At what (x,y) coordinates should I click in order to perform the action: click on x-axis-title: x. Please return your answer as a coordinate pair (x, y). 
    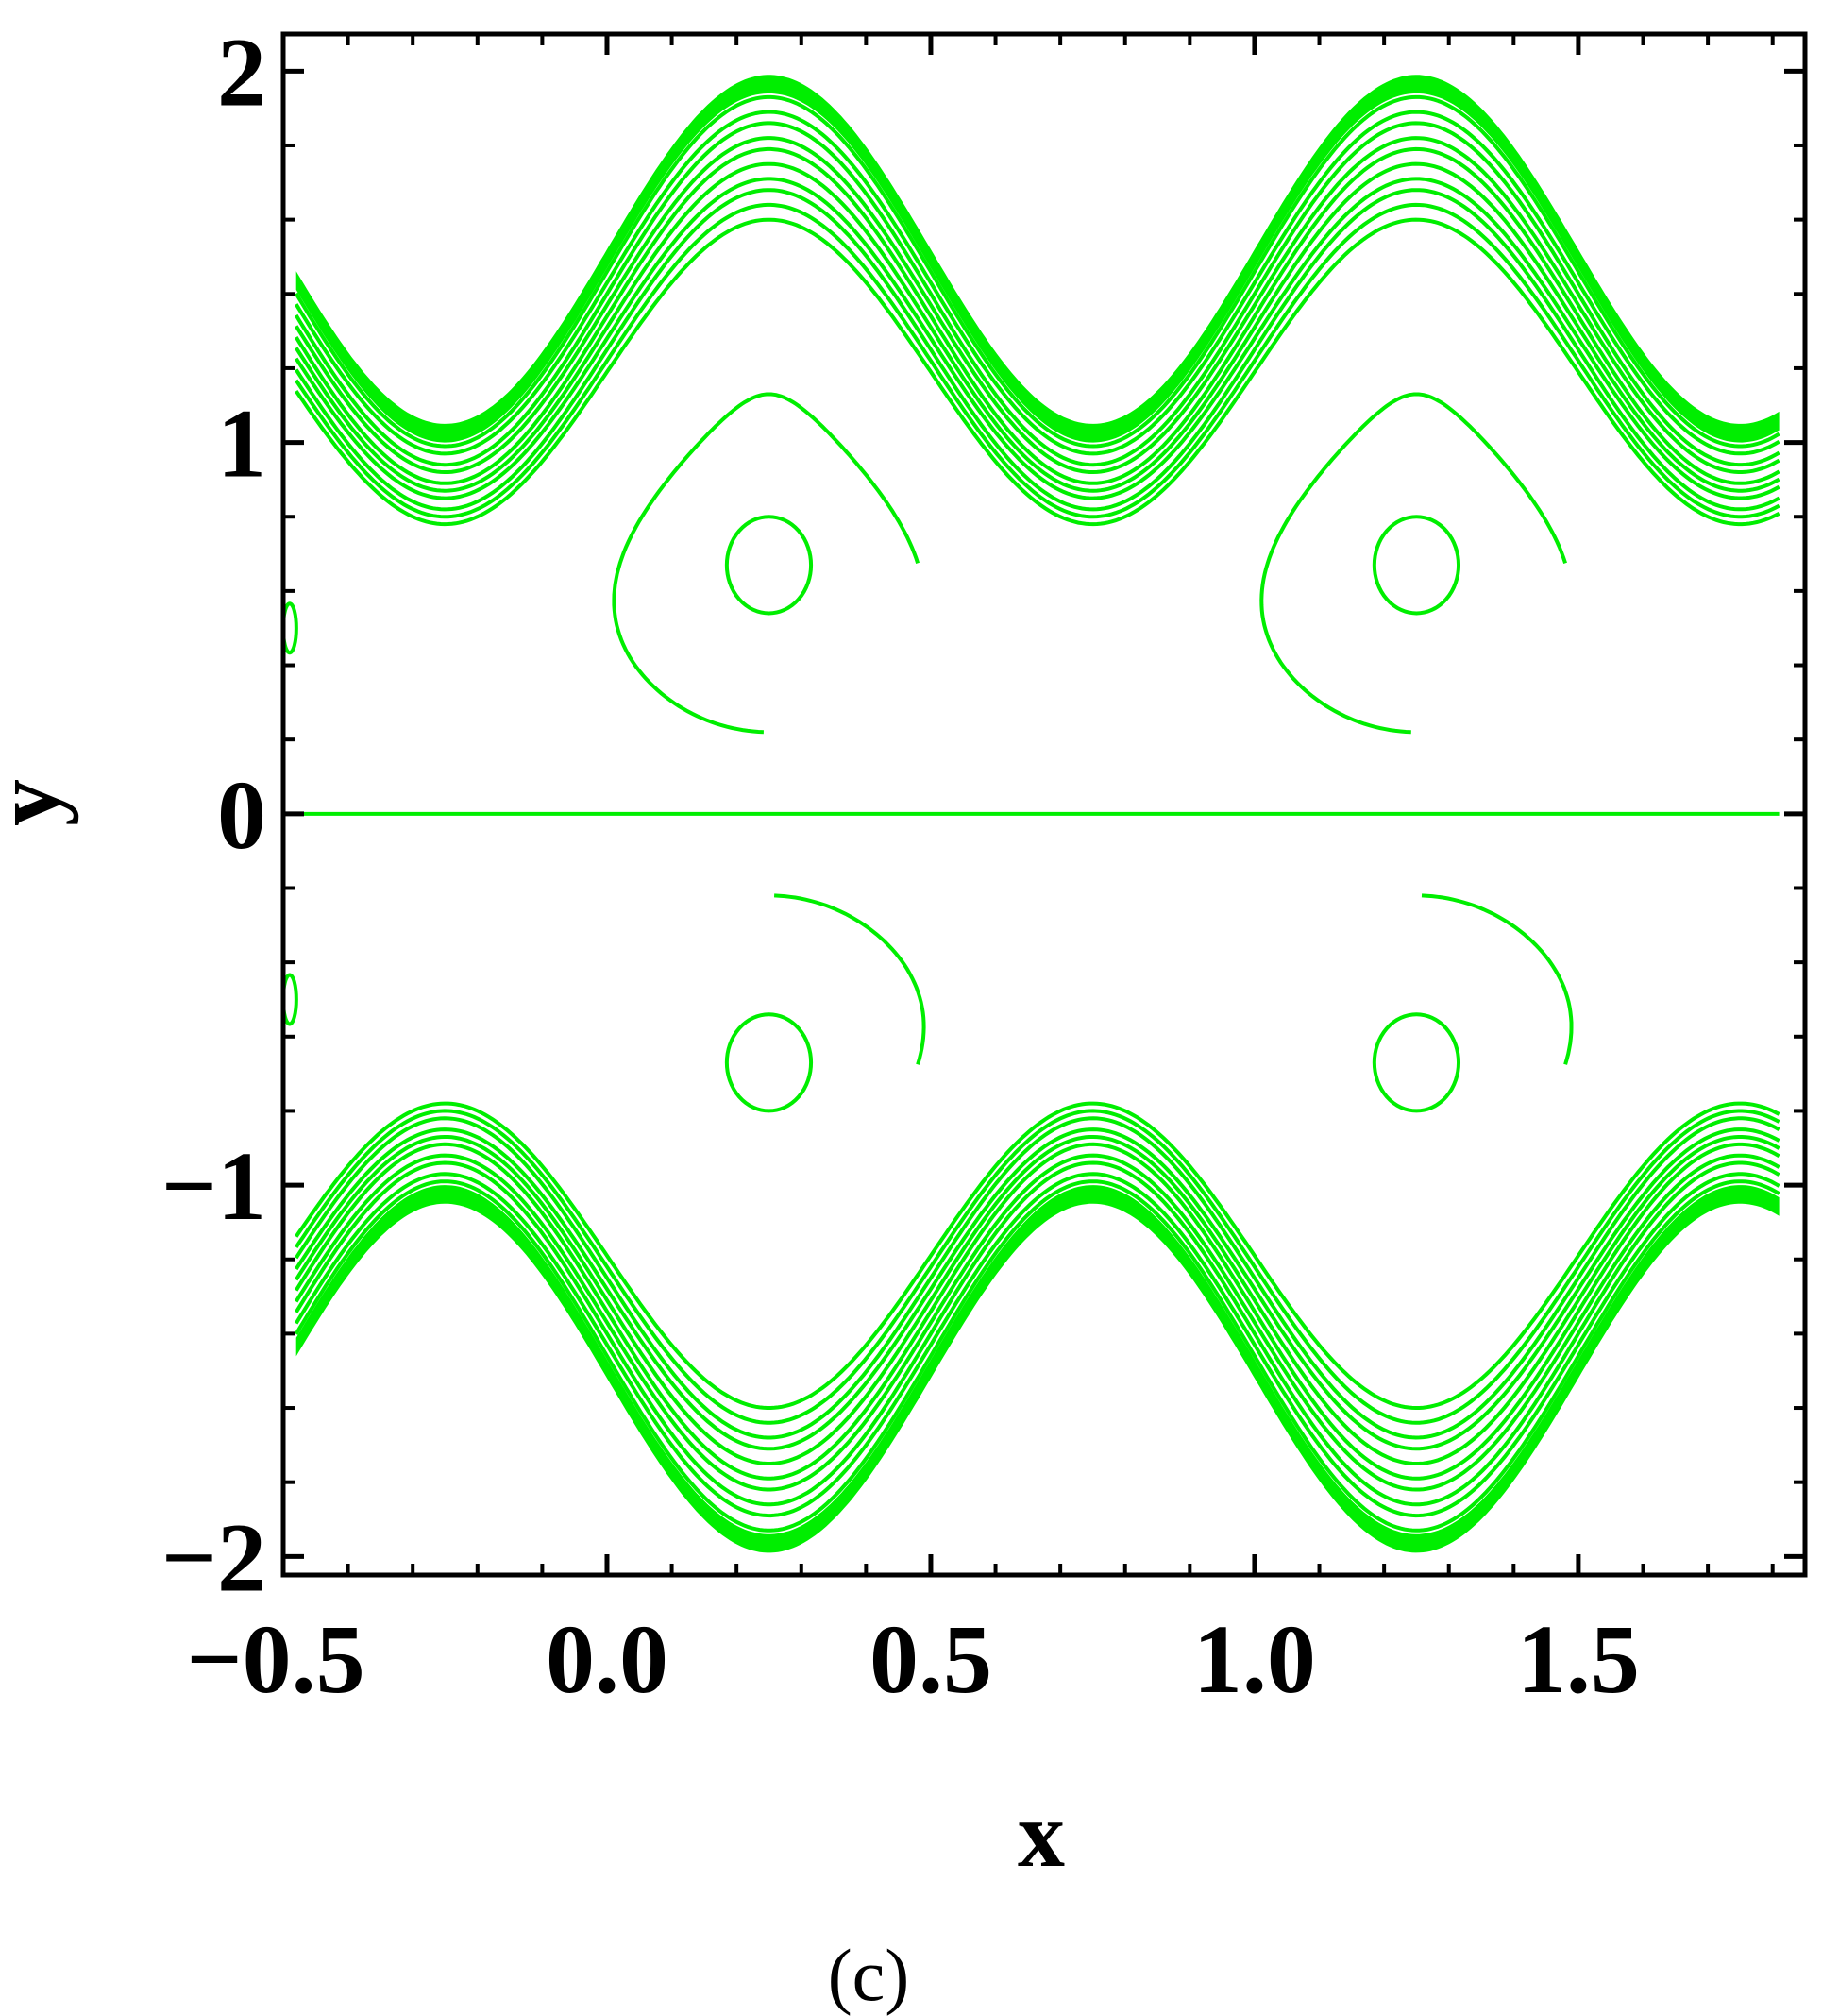
    Looking at the image, I should click on (1041, 1834).